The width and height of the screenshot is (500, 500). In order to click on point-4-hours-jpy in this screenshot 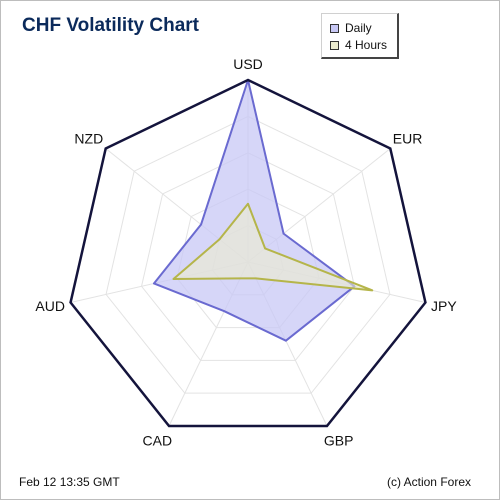, I will do `click(372, 290)`.